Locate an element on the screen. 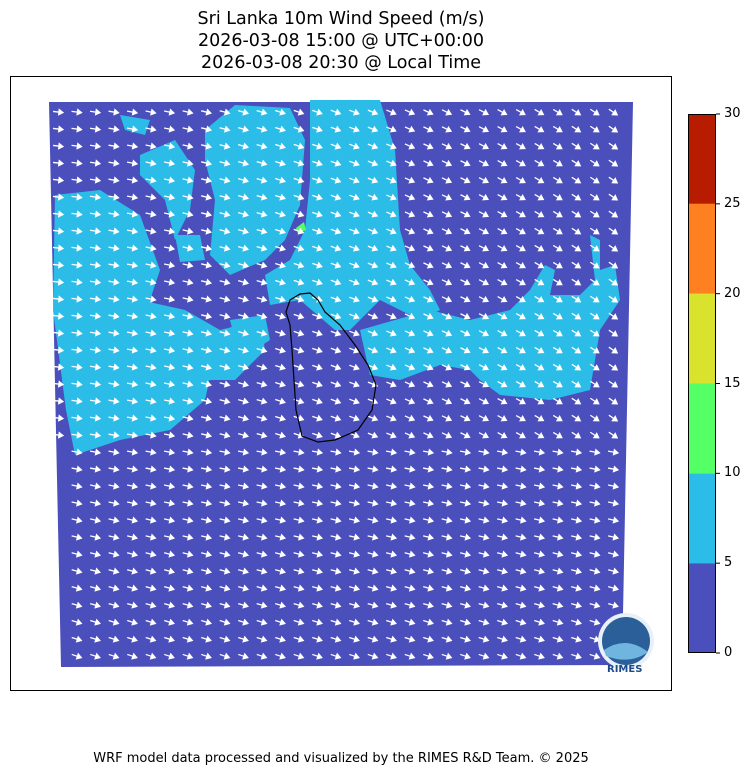  colorbar-tick-label: 0 is located at coordinates (728, 652).